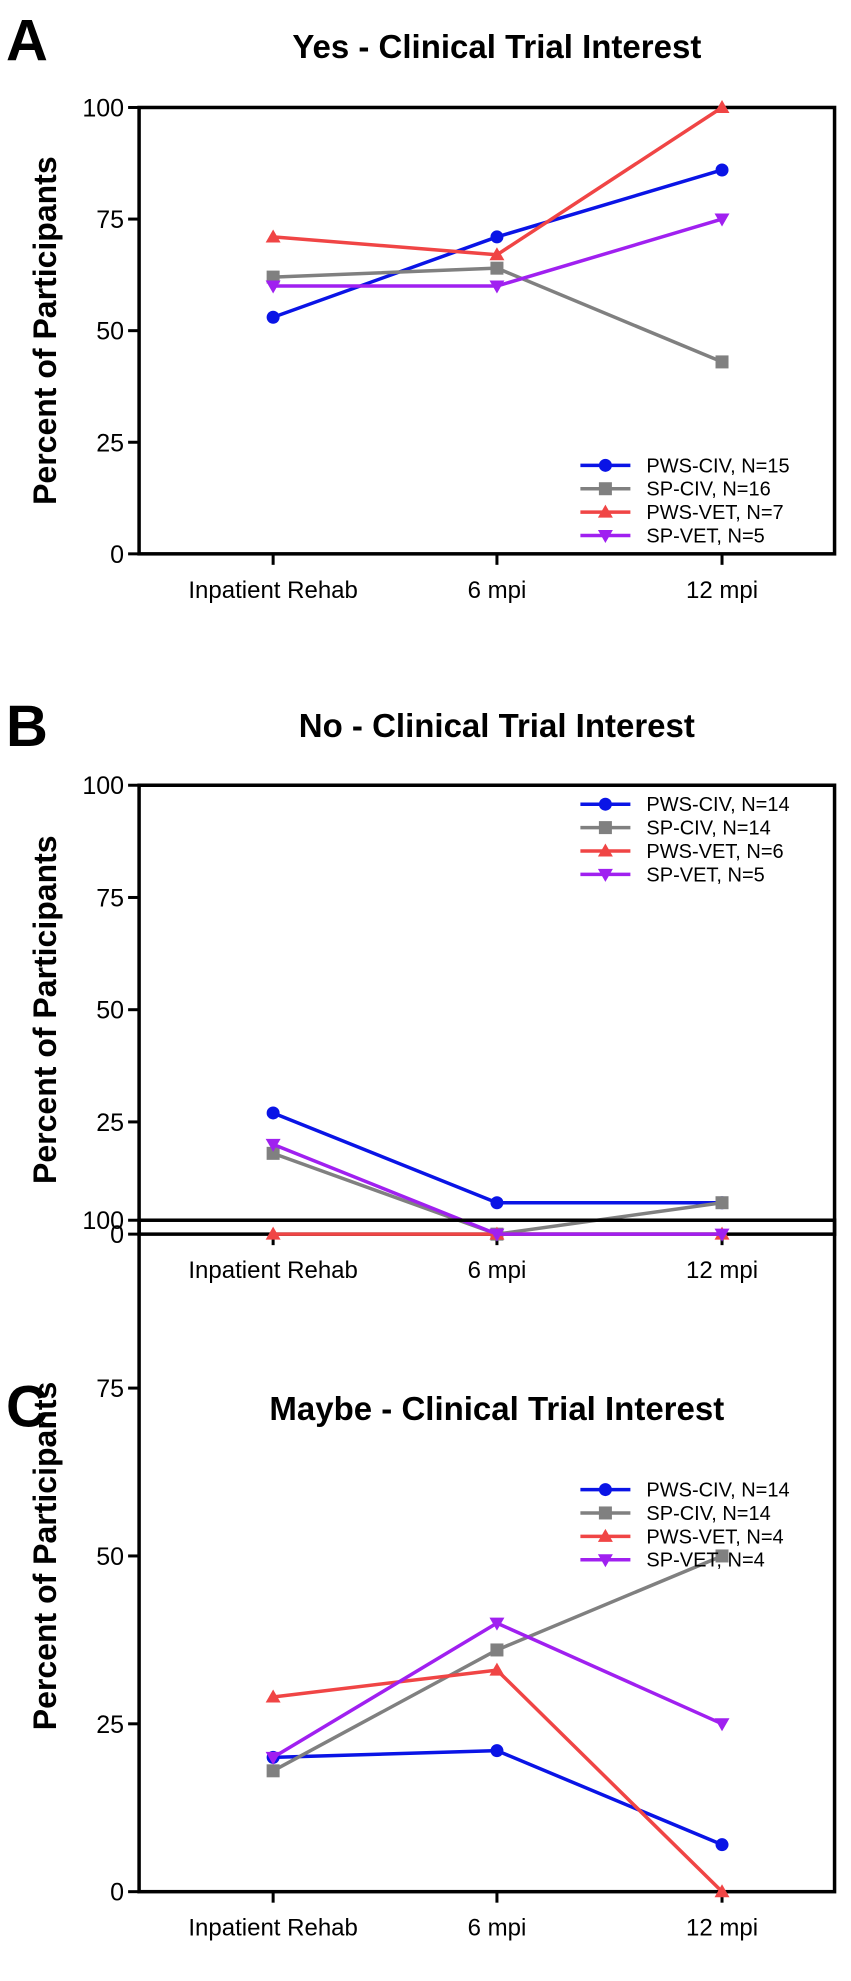  Describe the element at coordinates (714, 513) in the screenshot. I see `legend-label: PWS-VET, N=7` at that location.